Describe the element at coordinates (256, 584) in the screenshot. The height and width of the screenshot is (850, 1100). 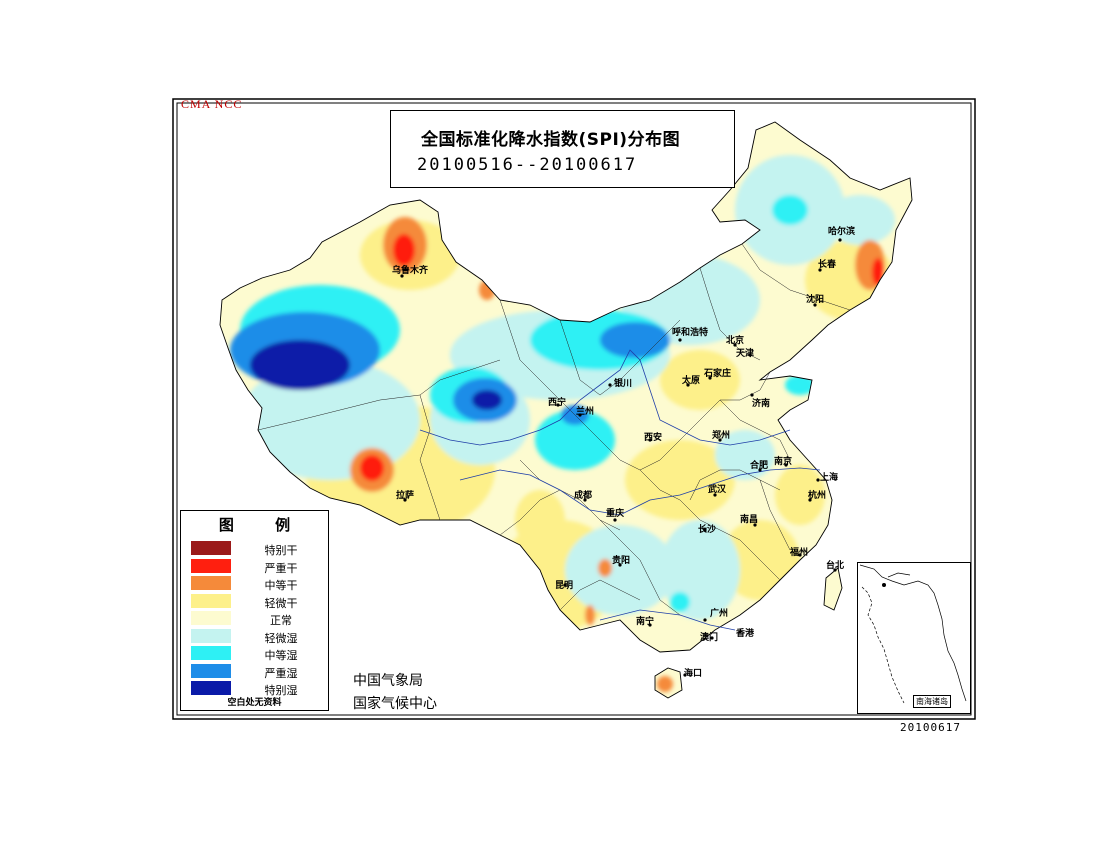
I see `legend-item: 中等干` at that location.